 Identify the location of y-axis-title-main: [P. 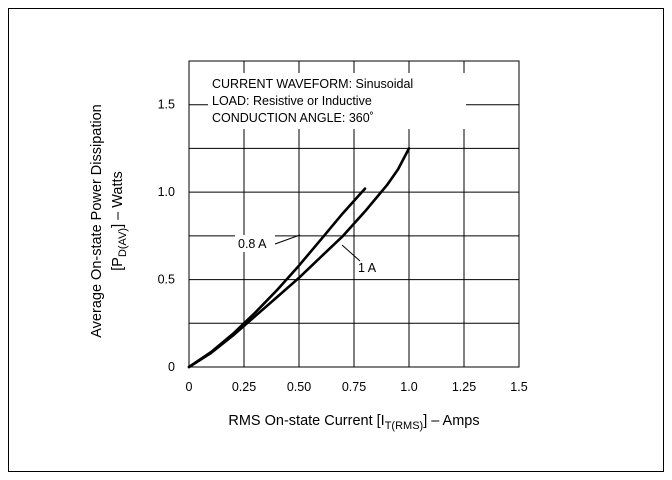
(118, 264).